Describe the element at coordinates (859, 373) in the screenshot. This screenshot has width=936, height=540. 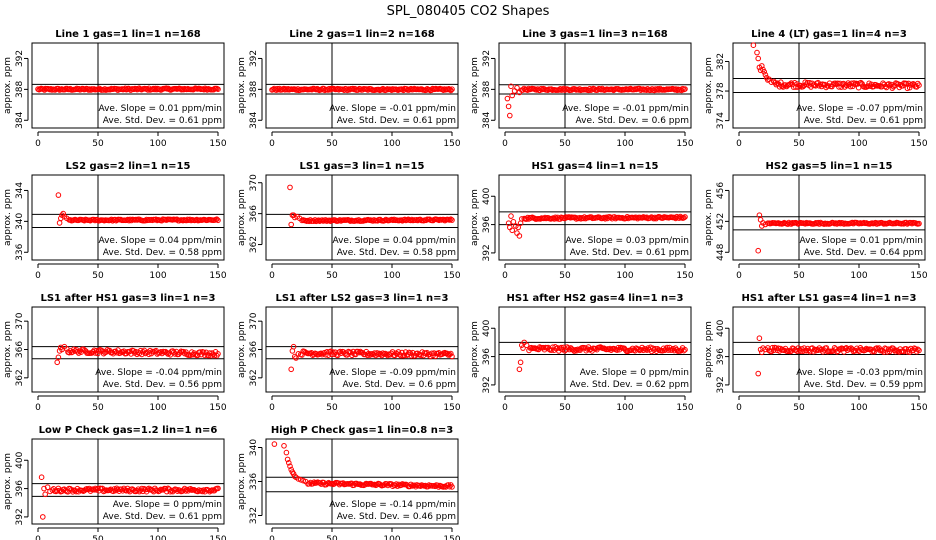
I see `slope-annotation: Ave. Slope = -0.03 ppm/min` at that location.